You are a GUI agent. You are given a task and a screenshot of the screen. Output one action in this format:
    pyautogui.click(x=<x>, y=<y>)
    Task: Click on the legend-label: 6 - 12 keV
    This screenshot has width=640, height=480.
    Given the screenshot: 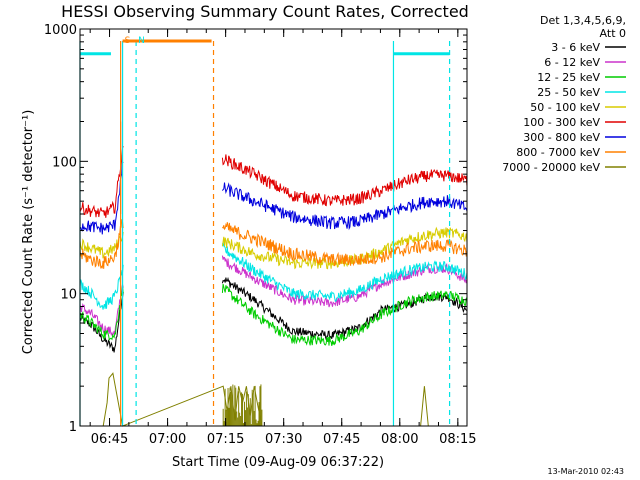 What is the action you would take?
    pyautogui.click(x=572, y=62)
    